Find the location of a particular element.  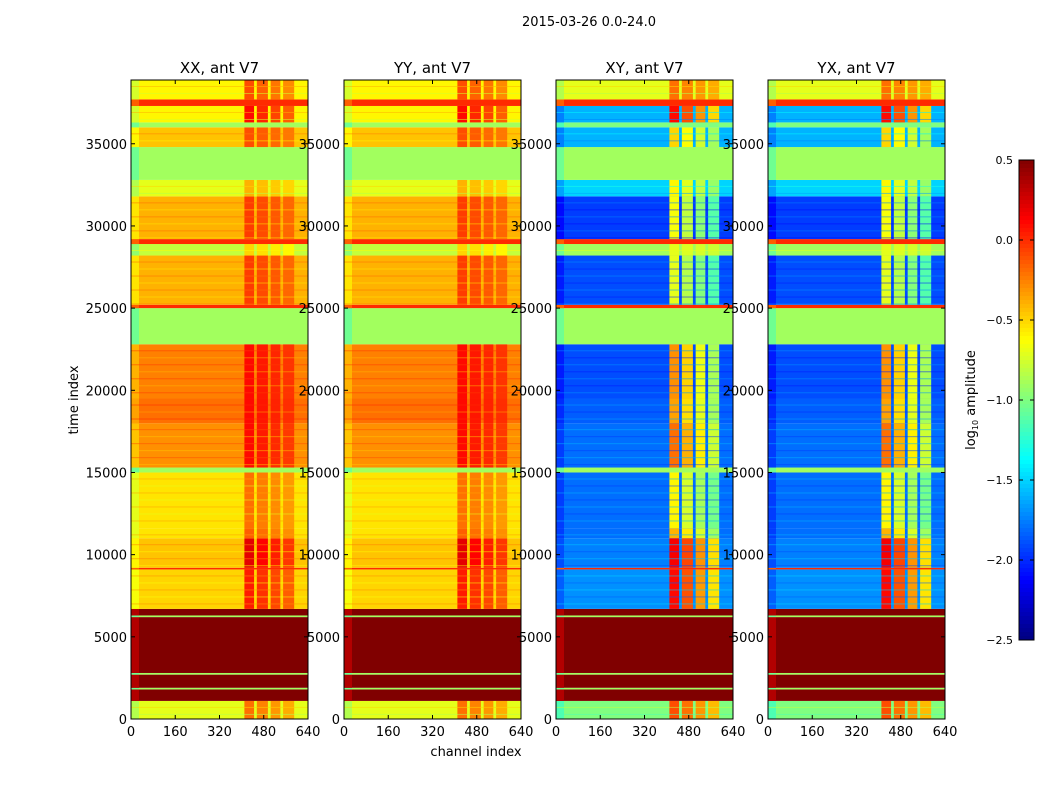

figure-title: 2015-03-26 0.0-24.0 is located at coordinates (589, 22).